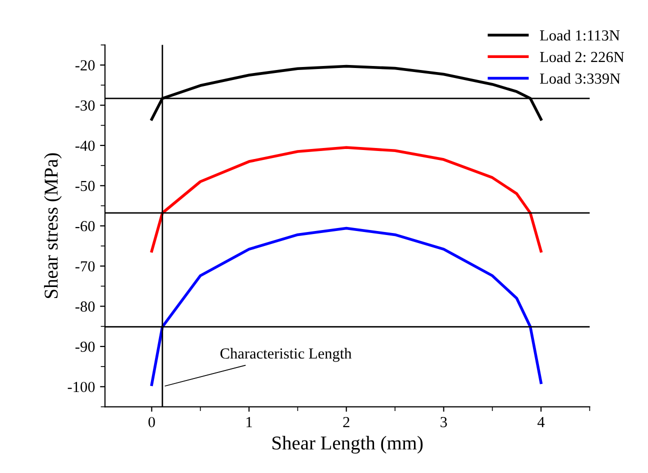 The image size is (648, 473). I want to click on legend-label: Load 3:339N, so click(580, 78).